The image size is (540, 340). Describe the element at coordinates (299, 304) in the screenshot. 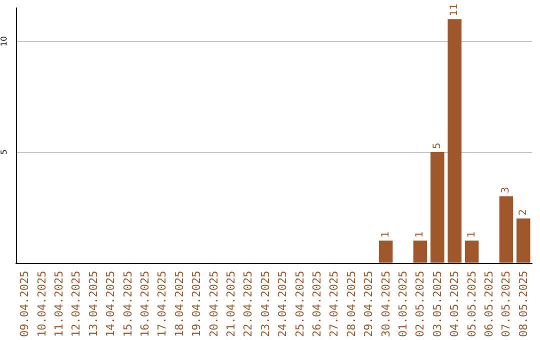

I see `x-tick-label: 25.04.2025` at that location.